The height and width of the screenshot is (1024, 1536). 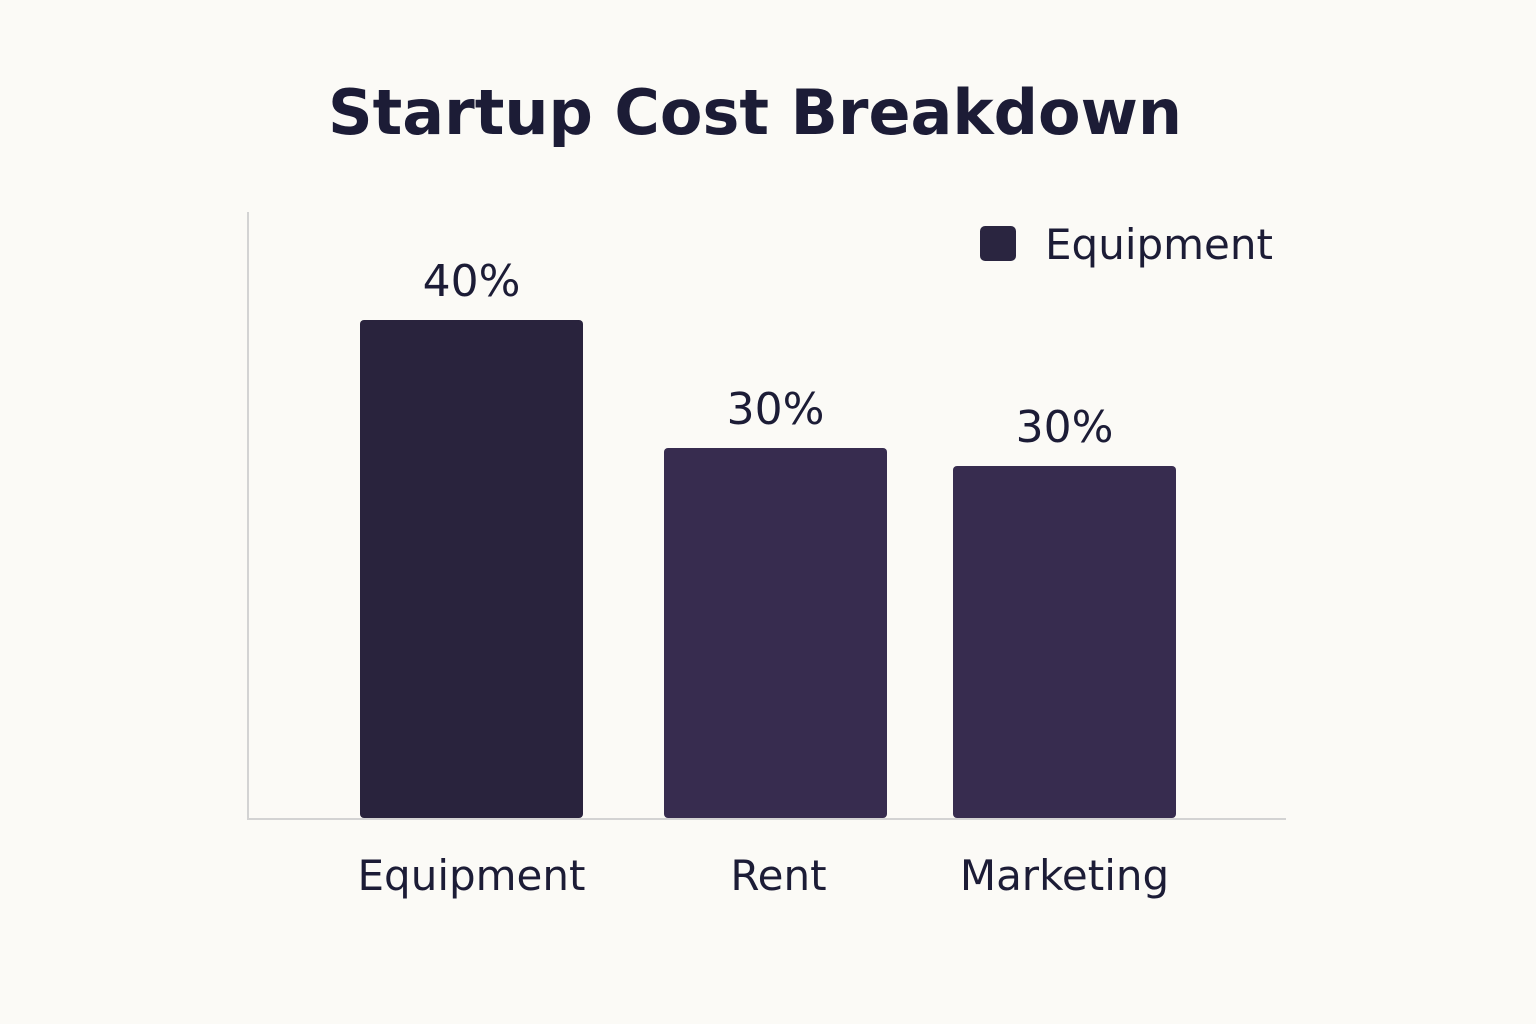 I want to click on data-label-marketing: 30%, so click(x=1065, y=427).